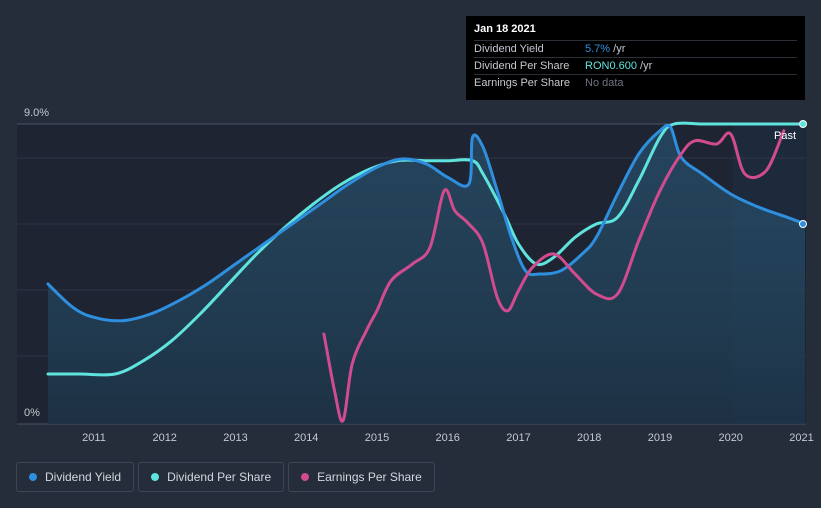 The height and width of the screenshot is (508, 821). Describe the element at coordinates (605, 49) in the screenshot. I see `tooltip-value: 5.7% /yr` at that location.